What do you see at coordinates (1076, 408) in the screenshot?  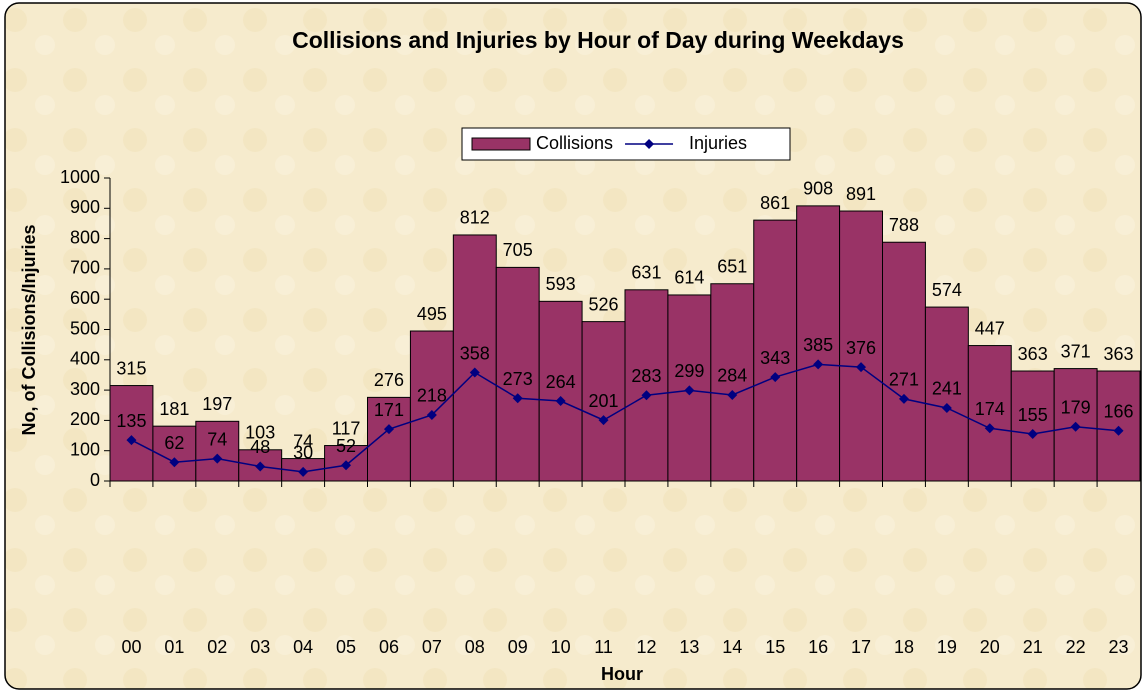 I see `line-value-label: 179` at bounding box center [1076, 408].